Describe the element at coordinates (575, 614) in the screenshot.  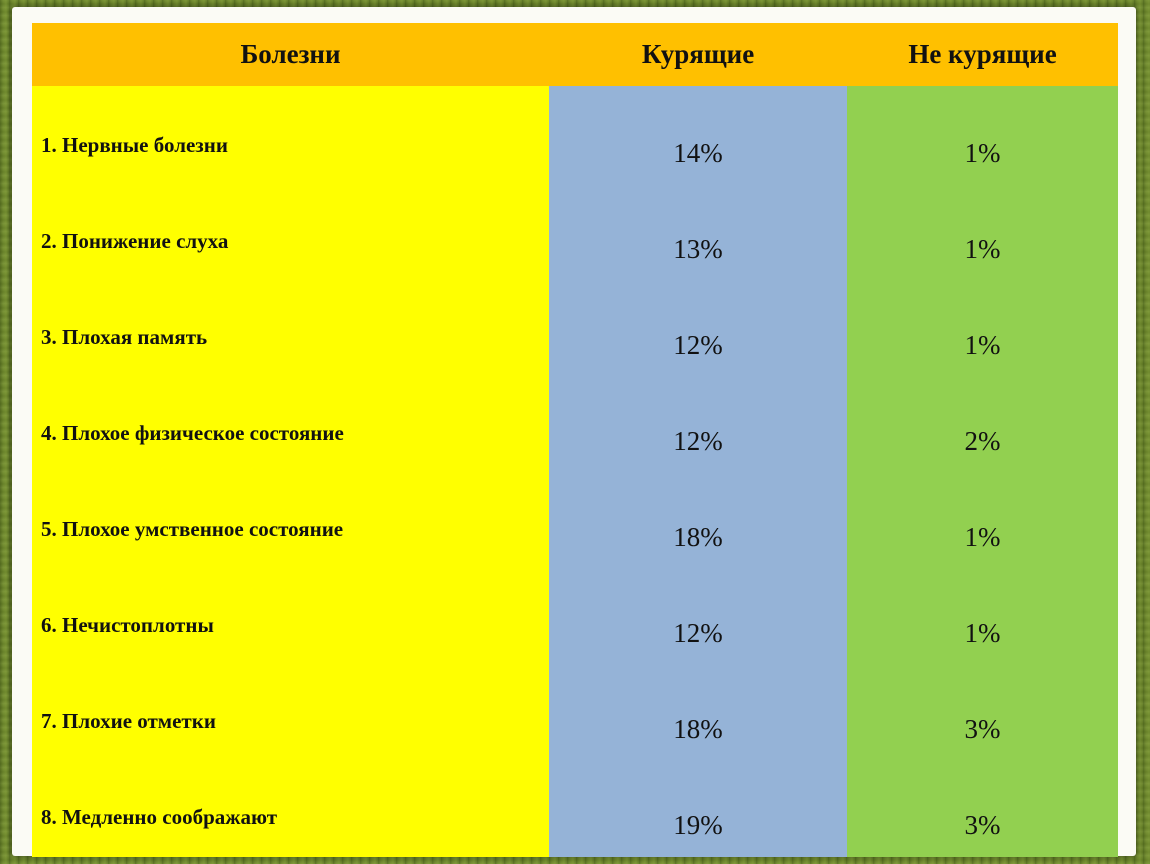
I see `table-row: 6. Нечистоплотны 12% 1%` at that location.